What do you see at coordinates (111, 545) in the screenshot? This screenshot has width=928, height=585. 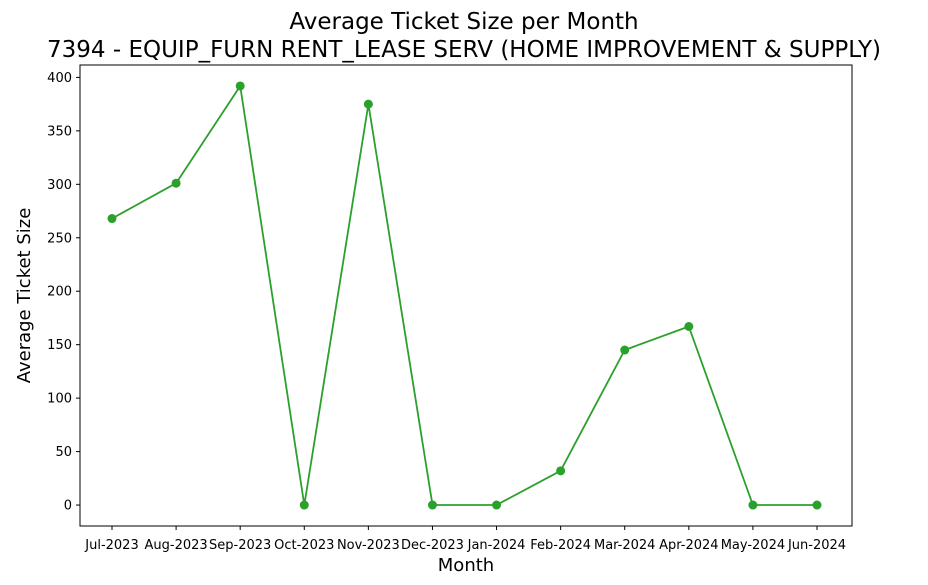 I see `x-tick-label: Jul-2023` at bounding box center [111, 545].